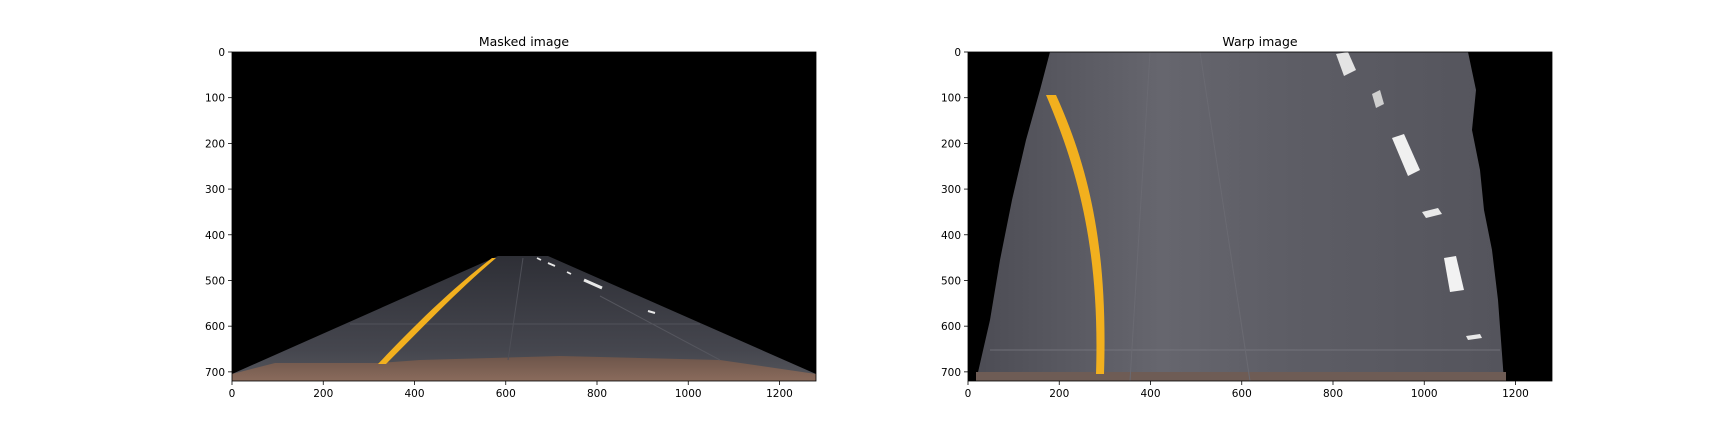  Describe the element at coordinates (1075, 234) in the screenshot. I see `warped-yellow-lane-line` at that location.